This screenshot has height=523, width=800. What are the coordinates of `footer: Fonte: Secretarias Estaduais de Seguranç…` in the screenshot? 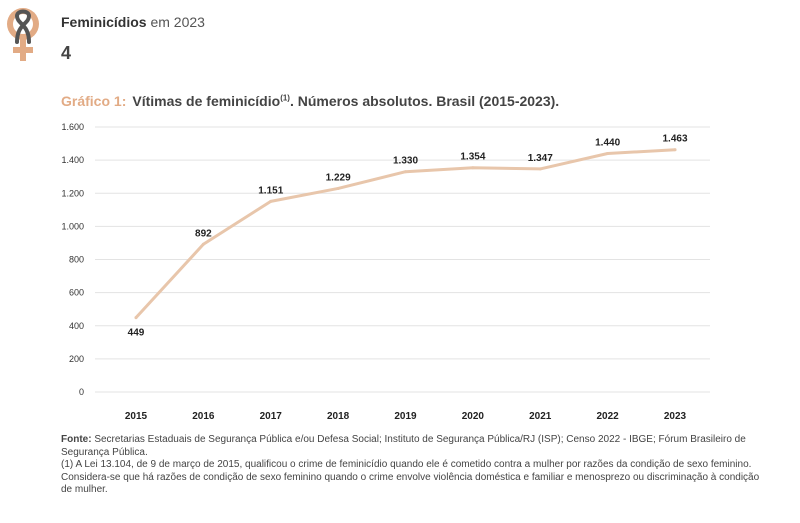 It's located at (411, 465).